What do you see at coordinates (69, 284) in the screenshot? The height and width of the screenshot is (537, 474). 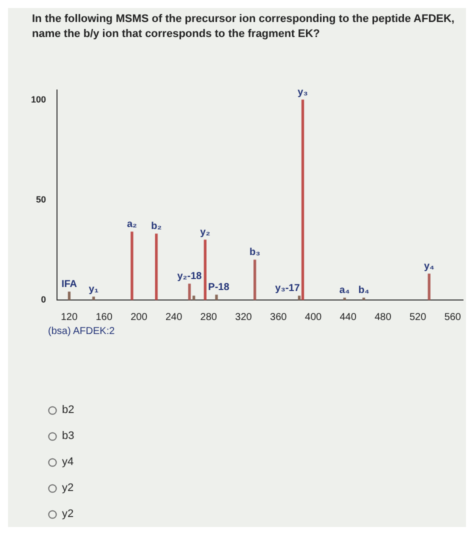 I see `annotation: IFA` at bounding box center [69, 284].